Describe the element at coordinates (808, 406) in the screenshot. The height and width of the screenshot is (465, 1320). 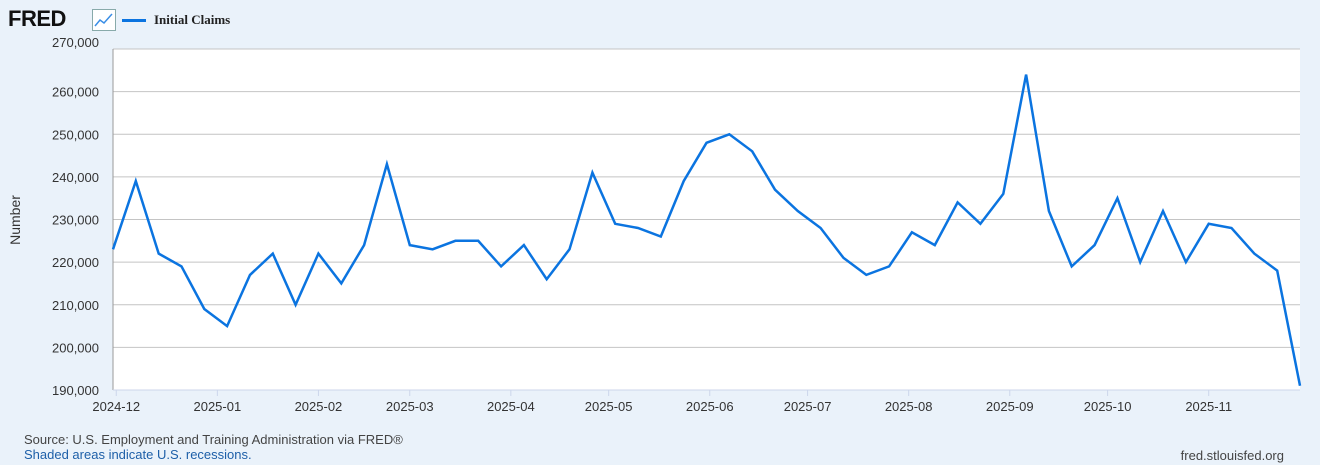
I see `x-tick-label: 2025-07` at that location.